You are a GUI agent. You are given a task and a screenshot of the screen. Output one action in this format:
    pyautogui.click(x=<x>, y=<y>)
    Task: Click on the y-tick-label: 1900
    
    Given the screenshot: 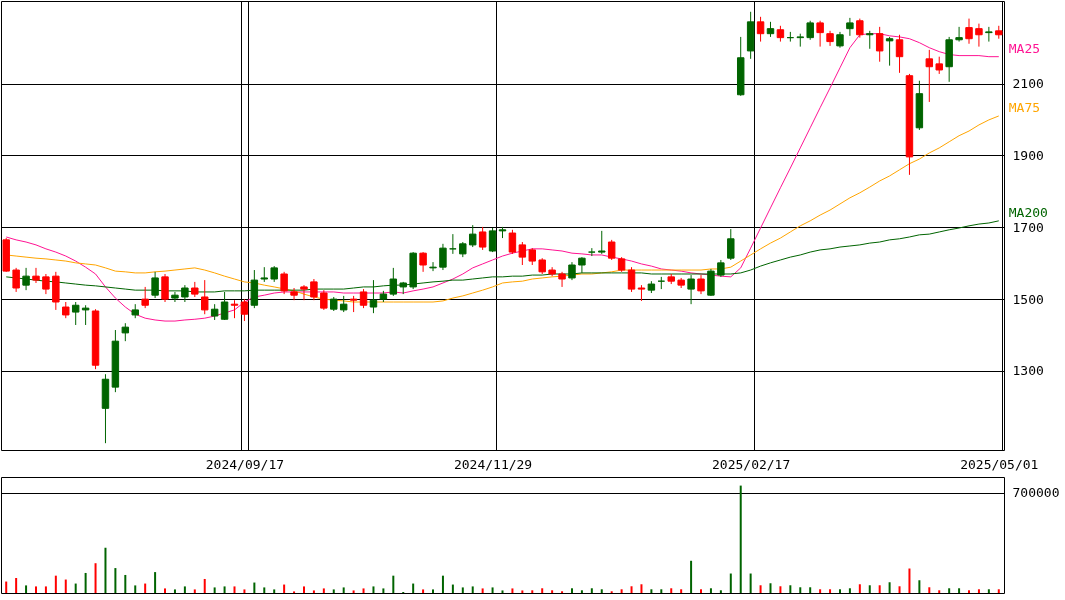 What is the action you would take?
    pyautogui.click(x=1028, y=155)
    